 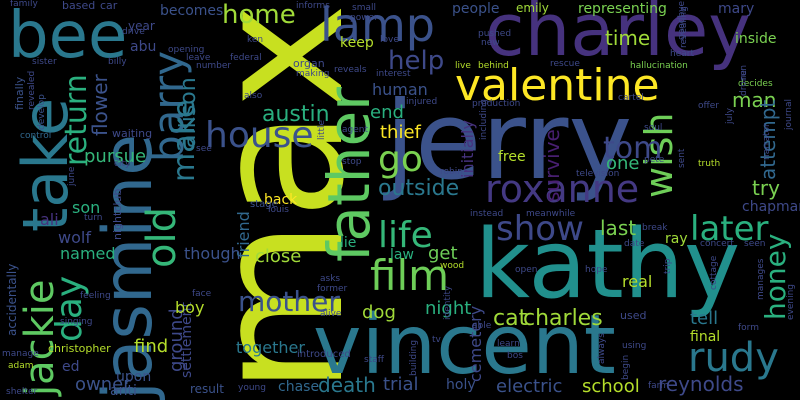 What do you see at coordinates (658, 386) in the screenshot?
I see `word-farm: farm` at bounding box center [658, 386].